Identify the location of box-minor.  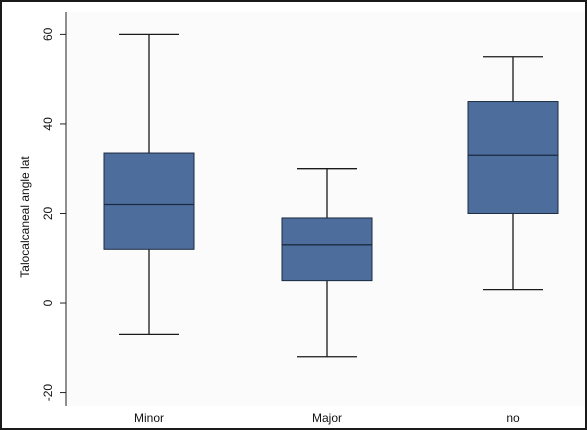
(149, 184).